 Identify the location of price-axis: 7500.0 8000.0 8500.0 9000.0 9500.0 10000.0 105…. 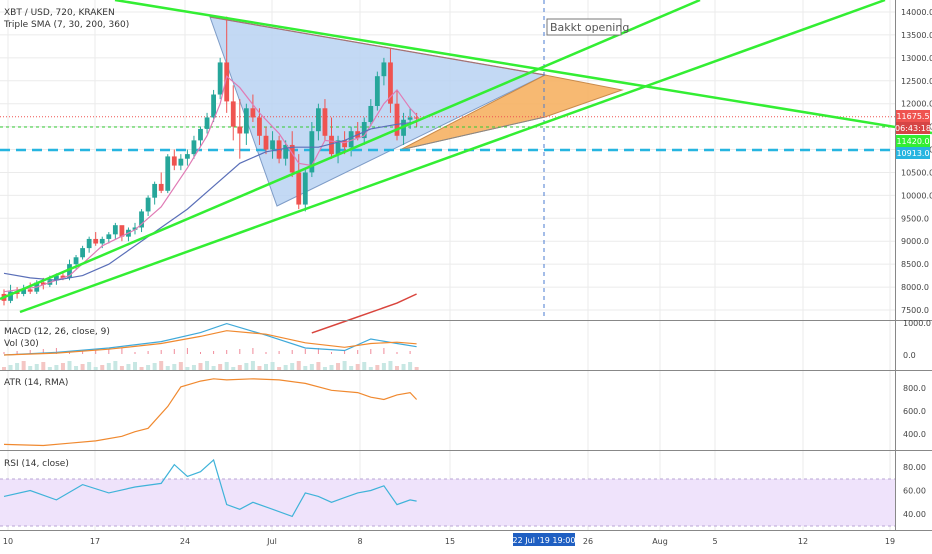
(916, 263).